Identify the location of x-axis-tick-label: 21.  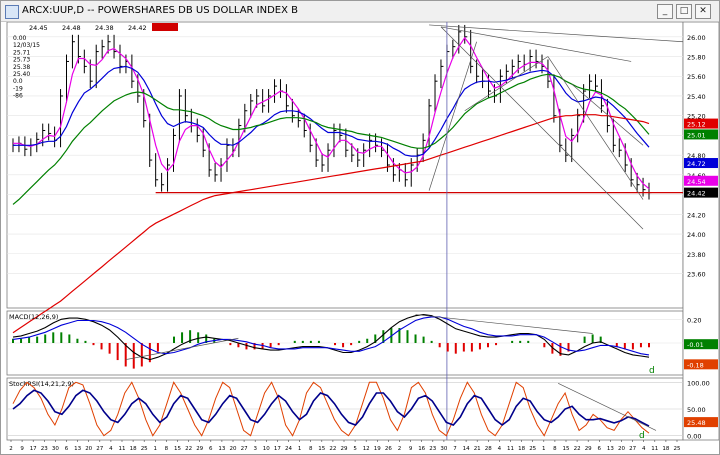
(477, 449).